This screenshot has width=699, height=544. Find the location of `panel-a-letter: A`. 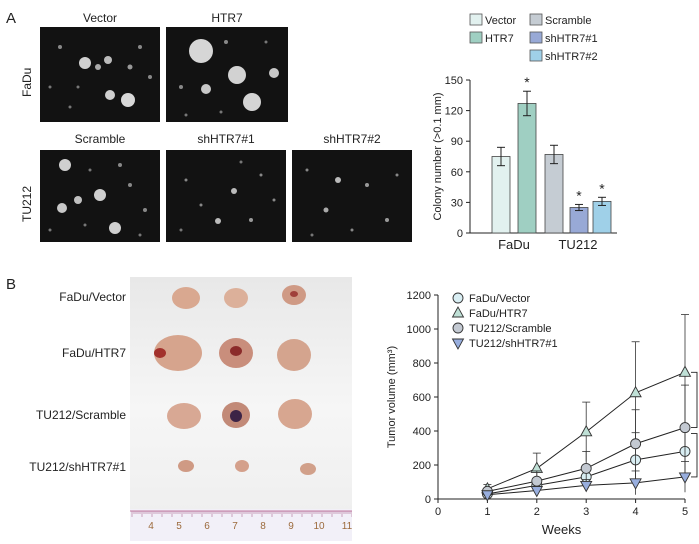

panel-a-letter: A is located at coordinates (11, 18).